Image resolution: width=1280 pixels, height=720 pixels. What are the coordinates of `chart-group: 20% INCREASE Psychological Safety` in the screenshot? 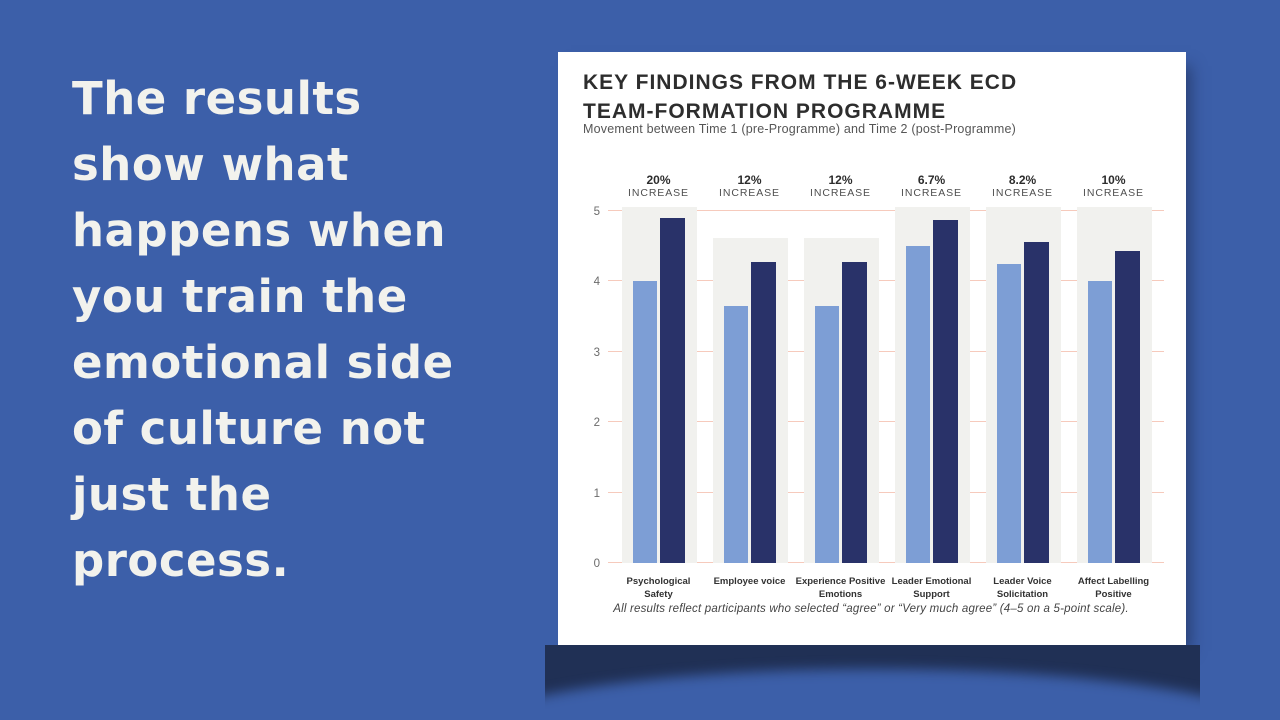 It's located at (659, 387).